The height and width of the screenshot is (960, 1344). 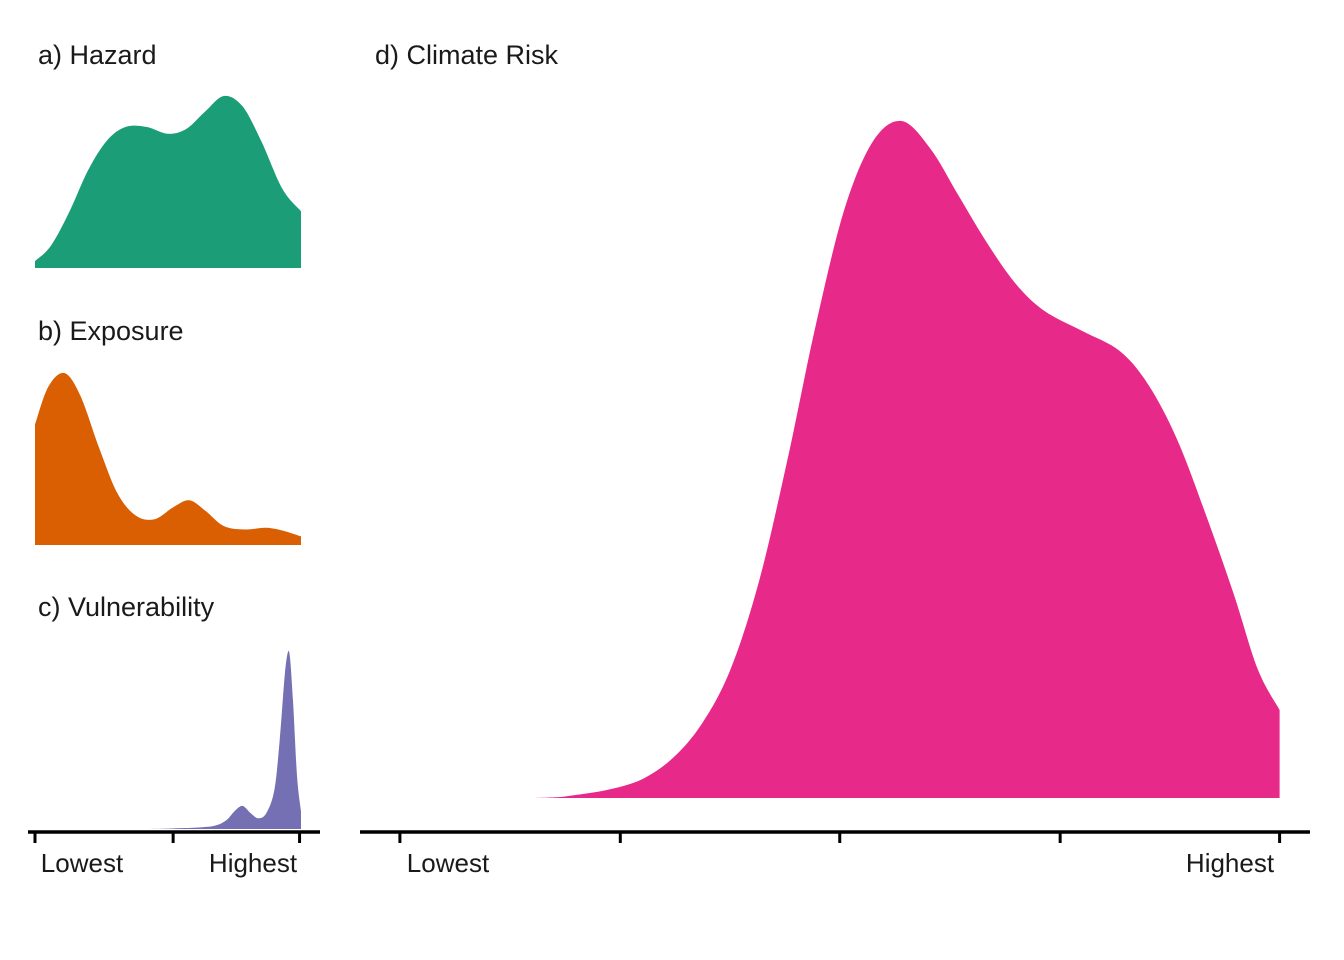 I want to click on small-axis-label-highest: Highest, so click(x=253, y=863).